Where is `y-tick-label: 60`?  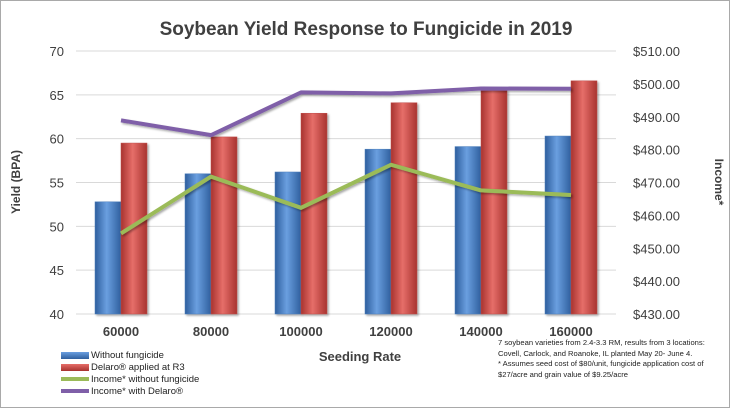 y-tick-label: 60 is located at coordinates (57, 139).